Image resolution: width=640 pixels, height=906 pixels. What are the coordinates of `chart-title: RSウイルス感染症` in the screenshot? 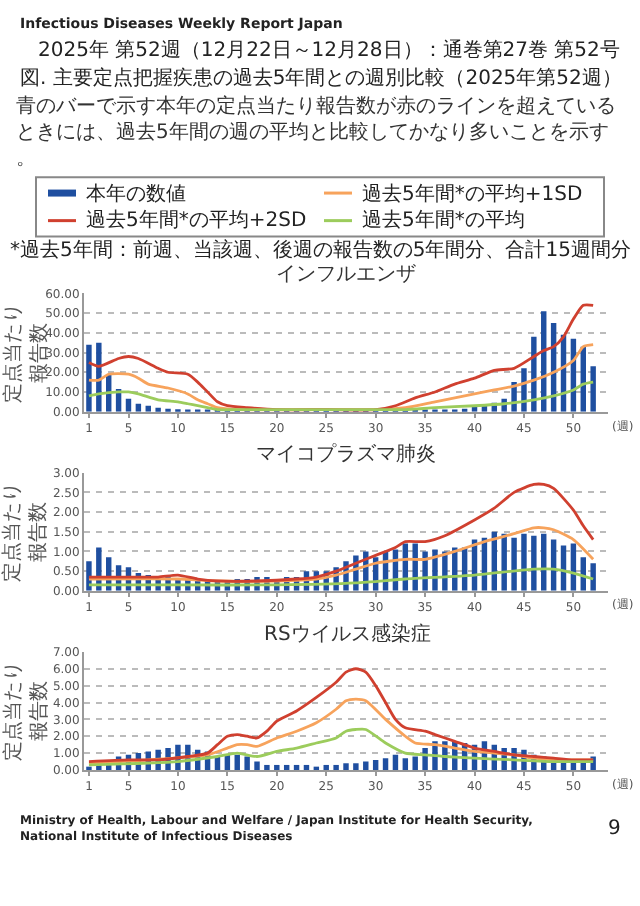 It's located at (347, 634).